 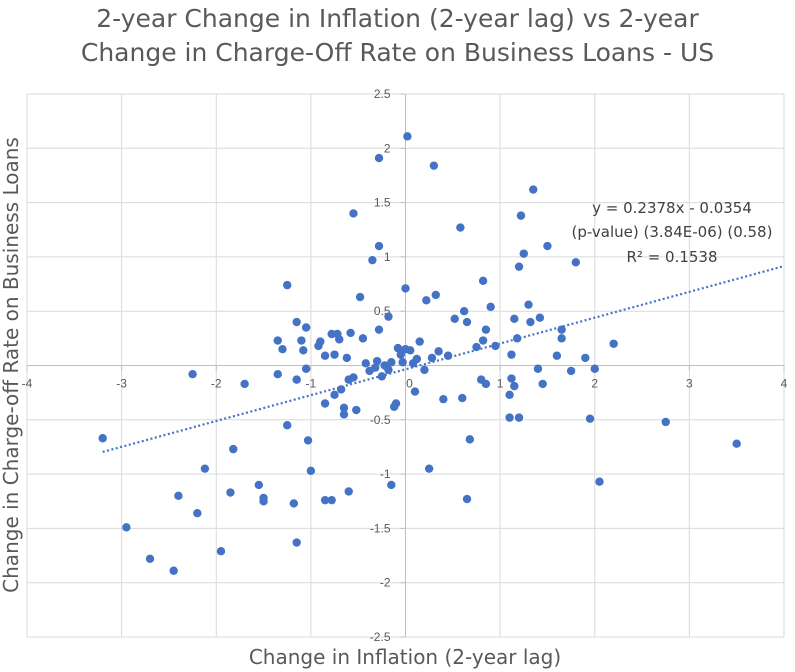 I want to click on x-tick-label: -3, so click(x=121, y=384).